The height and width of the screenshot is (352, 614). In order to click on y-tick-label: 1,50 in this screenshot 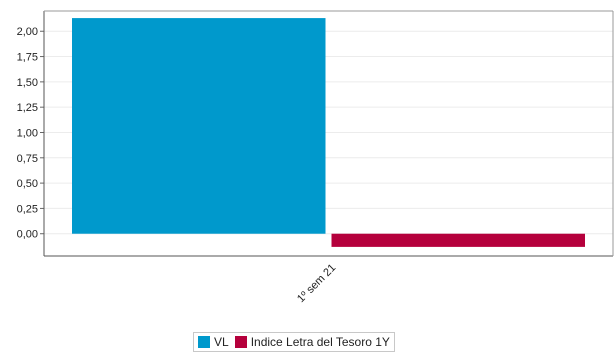, I will do `click(27, 83)`.